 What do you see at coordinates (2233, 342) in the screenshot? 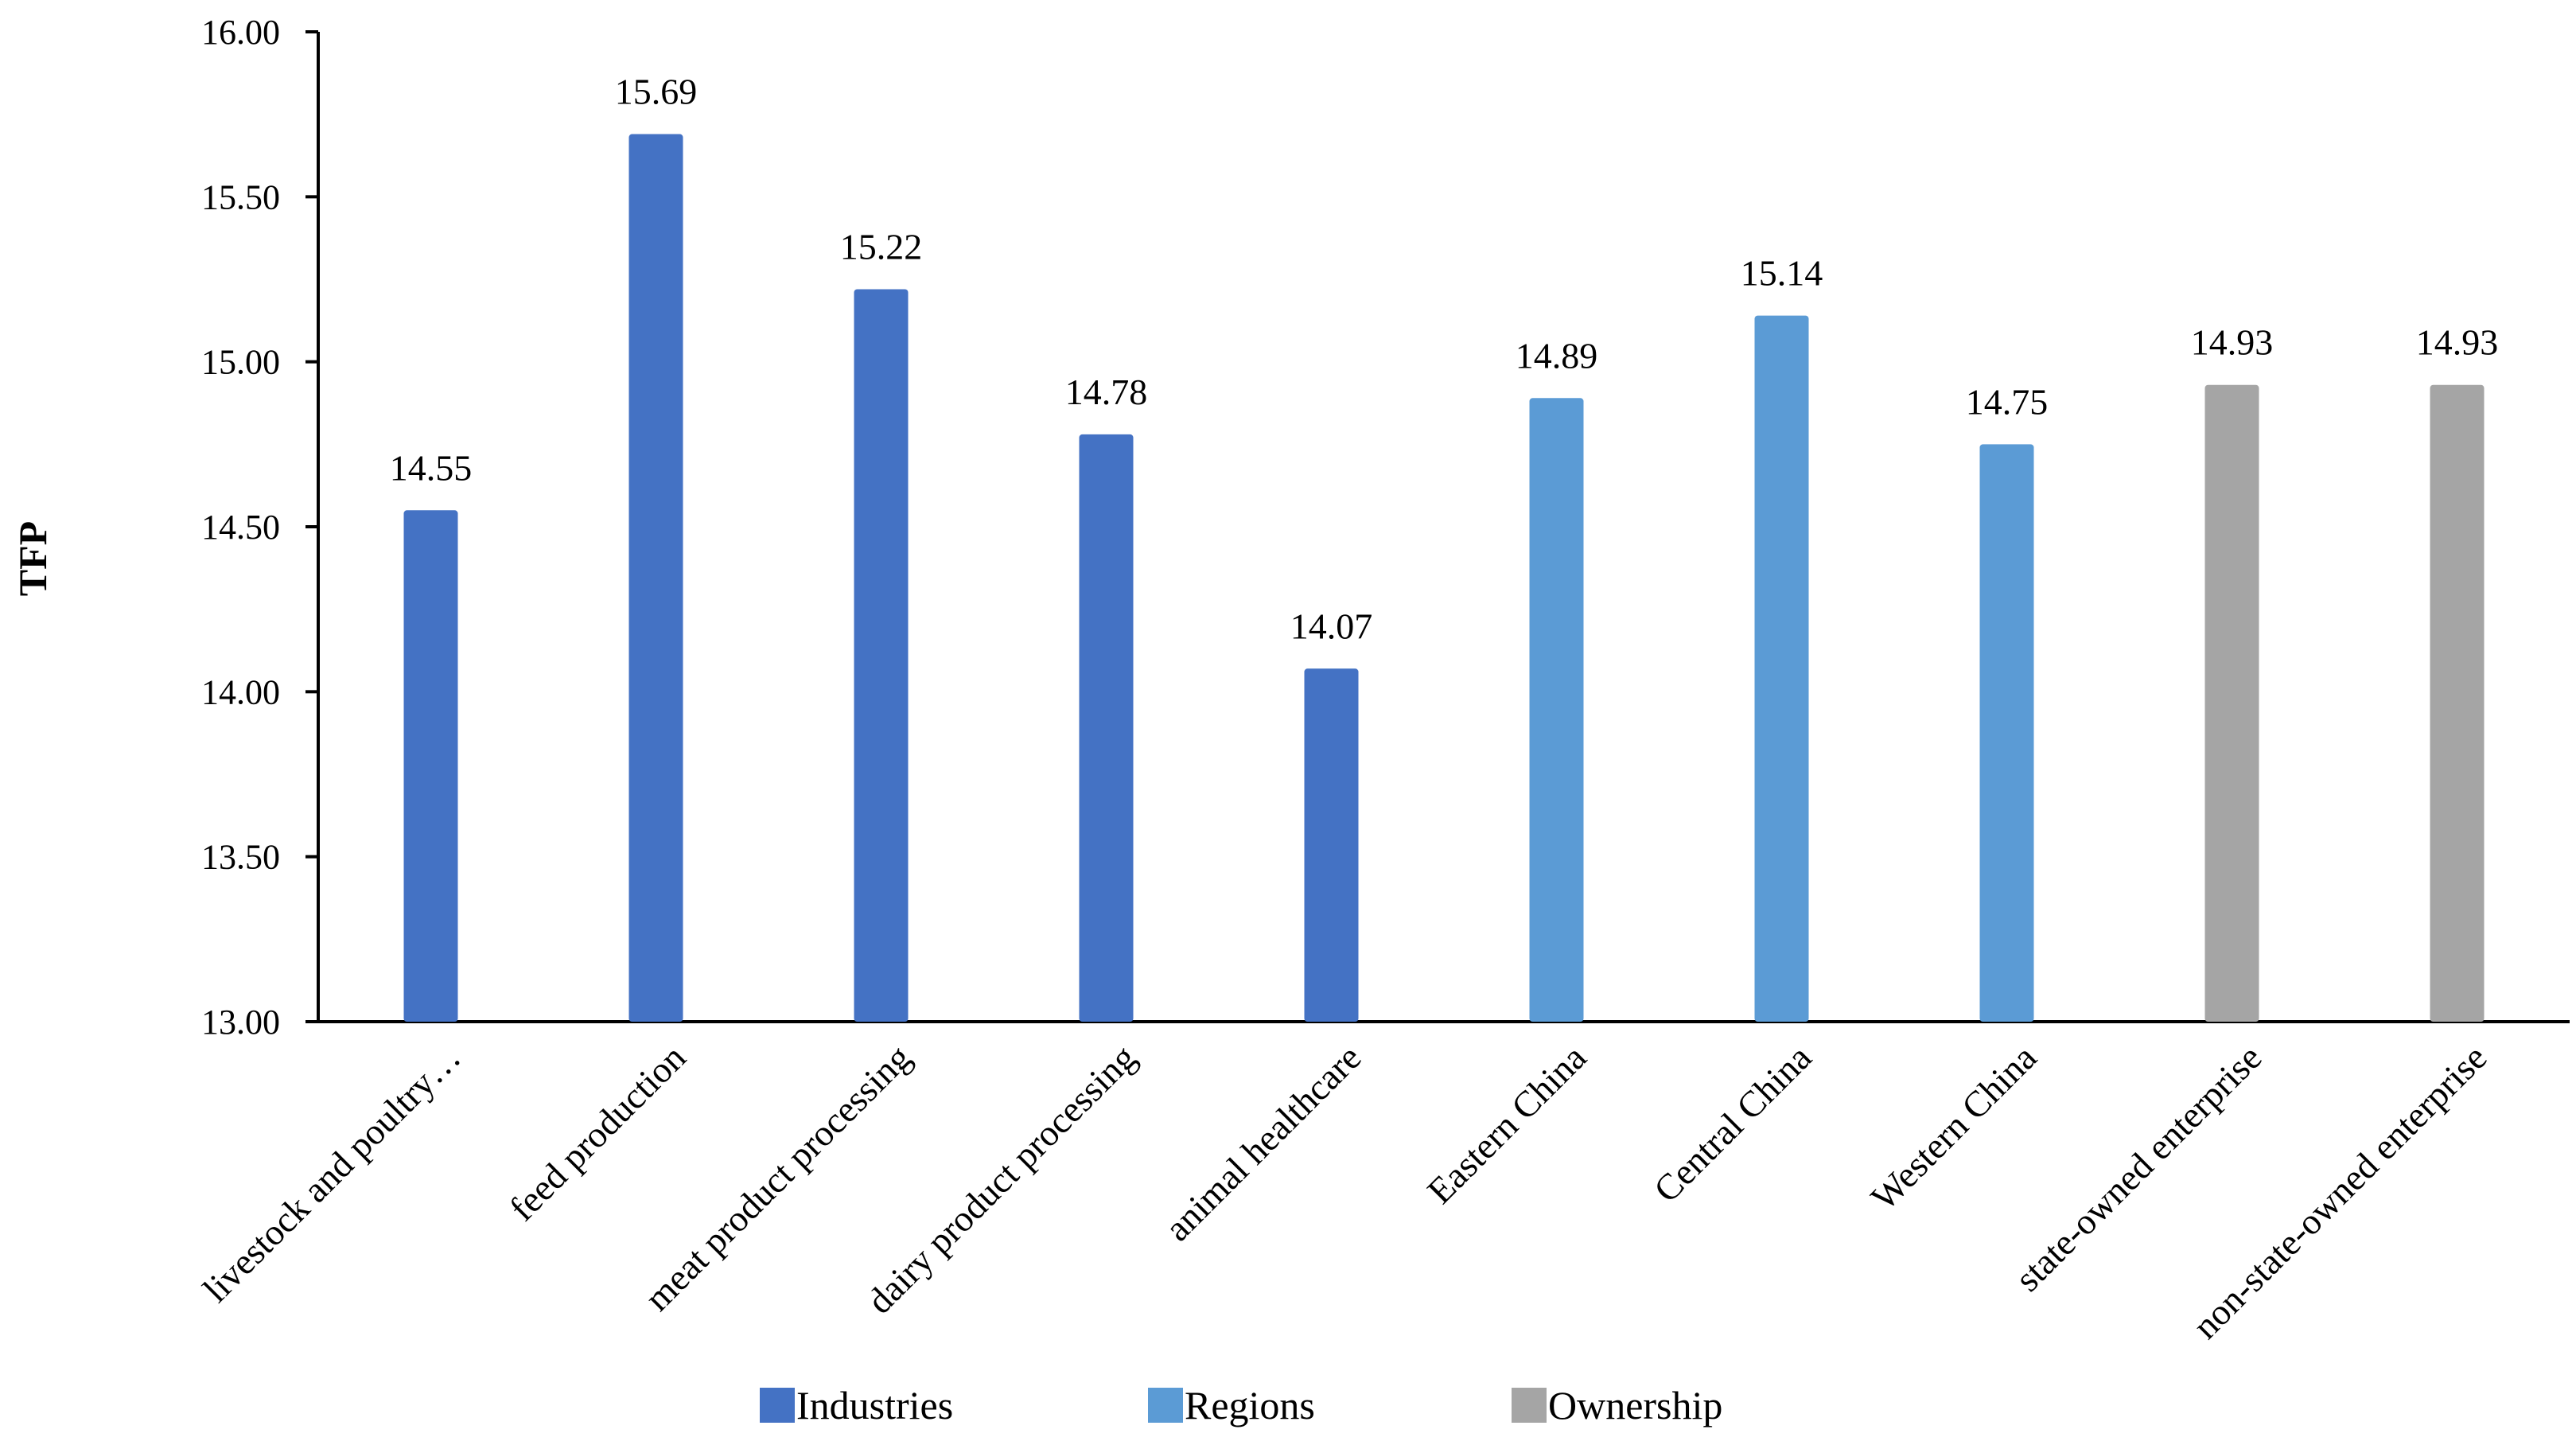
I see `data-label-state-owned-enterprise: 14.93` at bounding box center [2233, 342].